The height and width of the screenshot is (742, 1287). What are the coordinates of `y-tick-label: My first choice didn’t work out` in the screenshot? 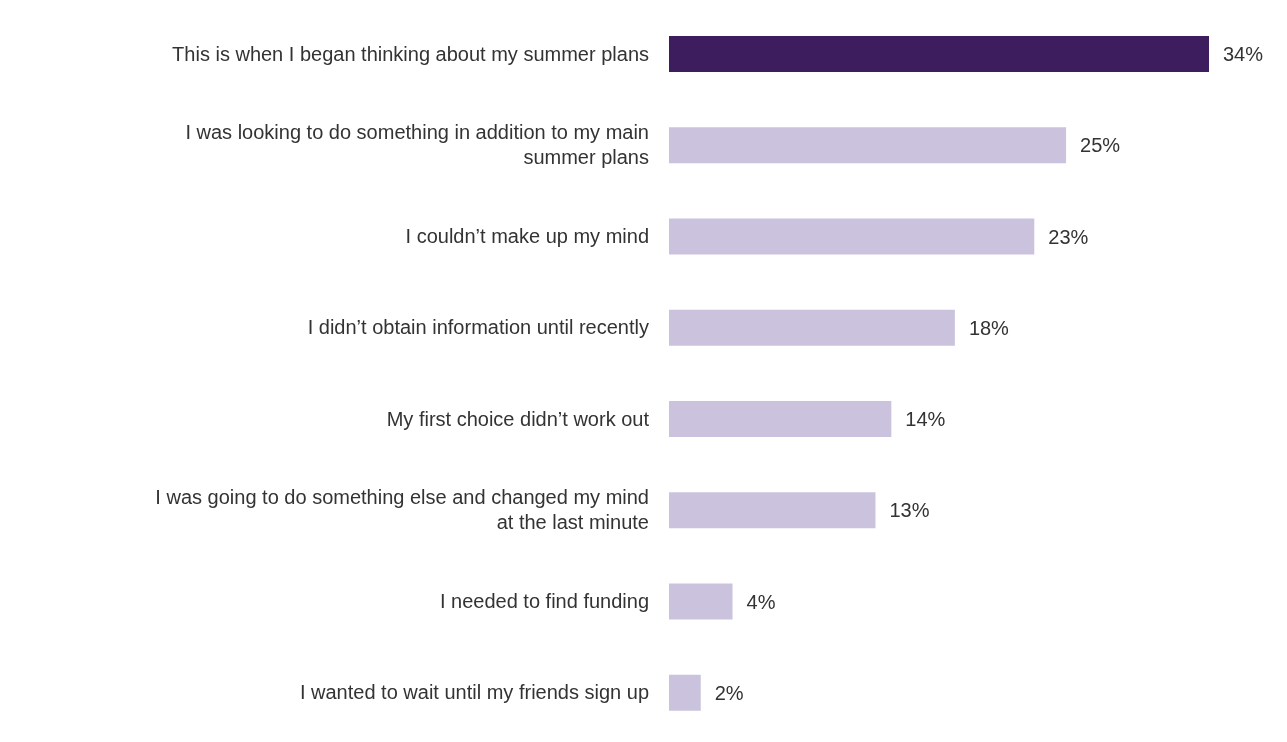 It's located at (518, 418).